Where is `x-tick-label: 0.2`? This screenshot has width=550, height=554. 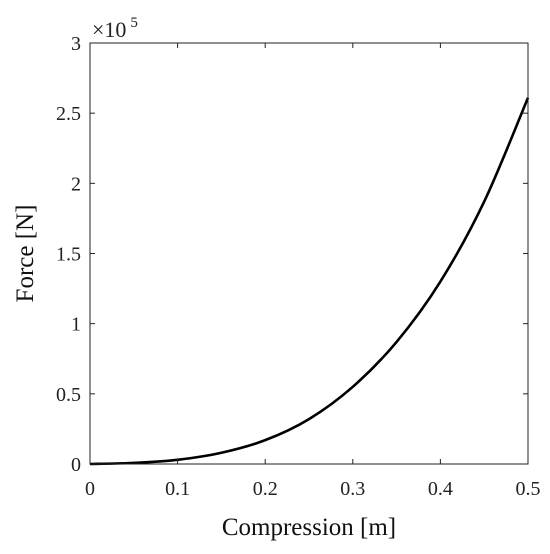
x-tick-label: 0.2 is located at coordinates (265, 489).